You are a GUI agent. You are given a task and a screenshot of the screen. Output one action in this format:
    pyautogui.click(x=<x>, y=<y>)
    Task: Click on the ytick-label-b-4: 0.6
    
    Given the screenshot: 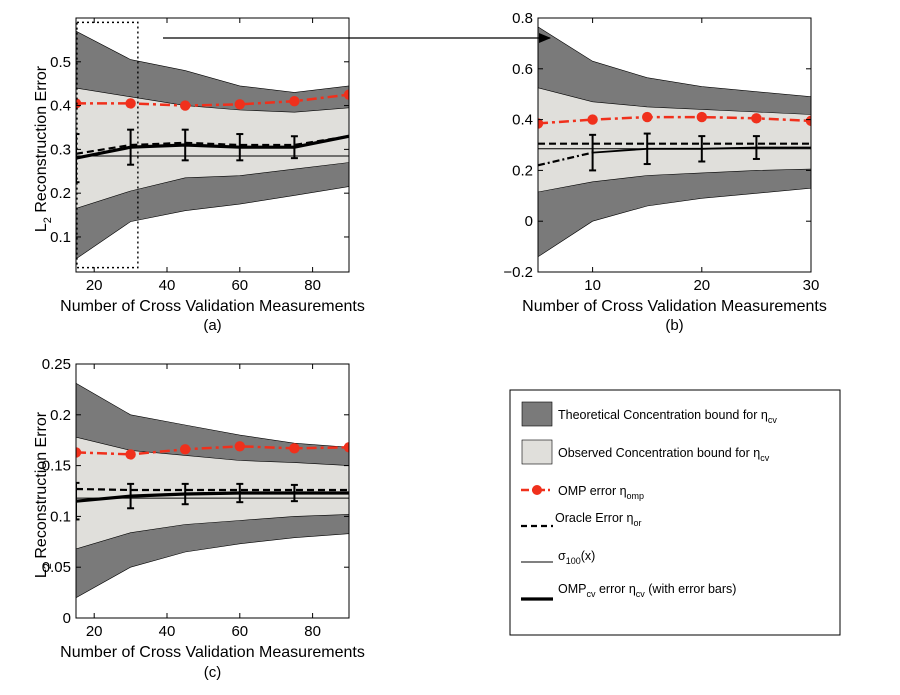 What is the action you would take?
    pyautogui.click(x=522, y=69)
    